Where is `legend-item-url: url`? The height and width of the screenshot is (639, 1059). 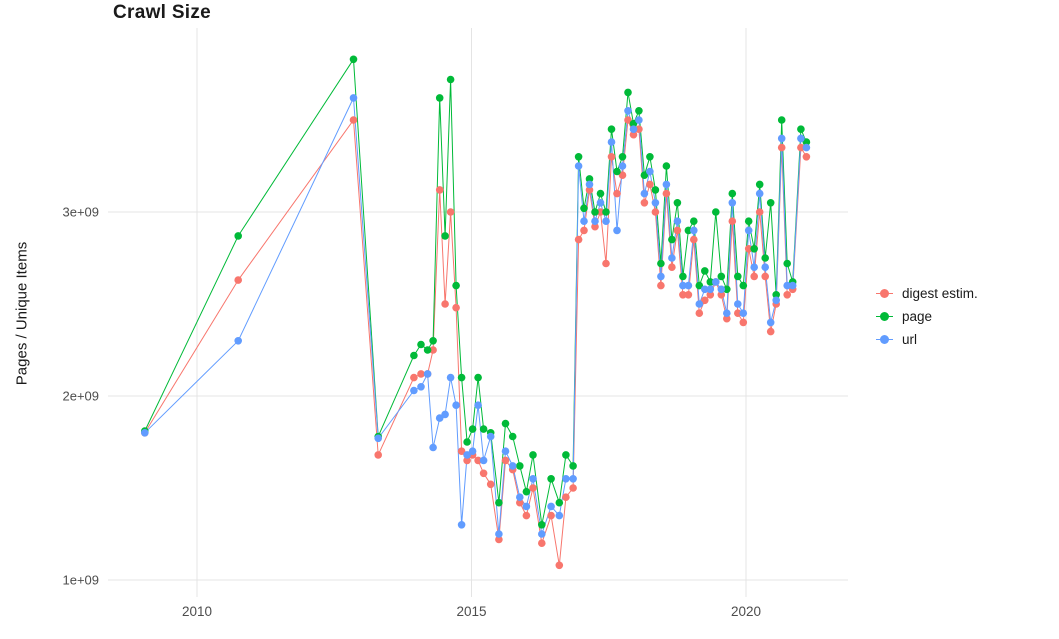 legend-item-url: url is located at coordinates (927, 339).